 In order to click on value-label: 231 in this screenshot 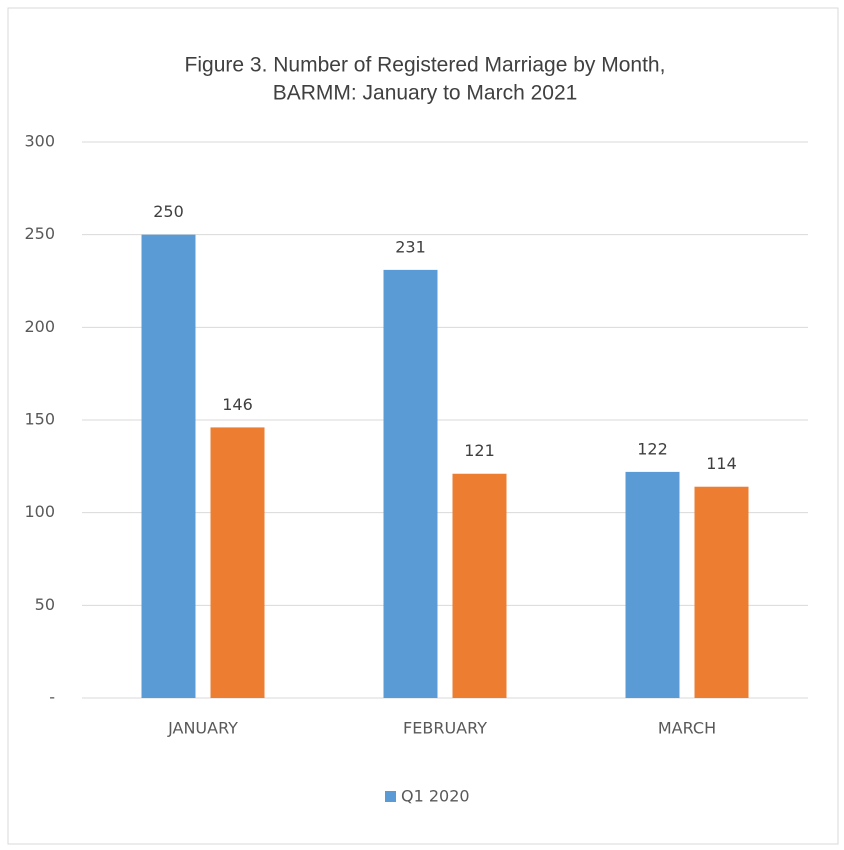, I will do `click(410, 246)`.